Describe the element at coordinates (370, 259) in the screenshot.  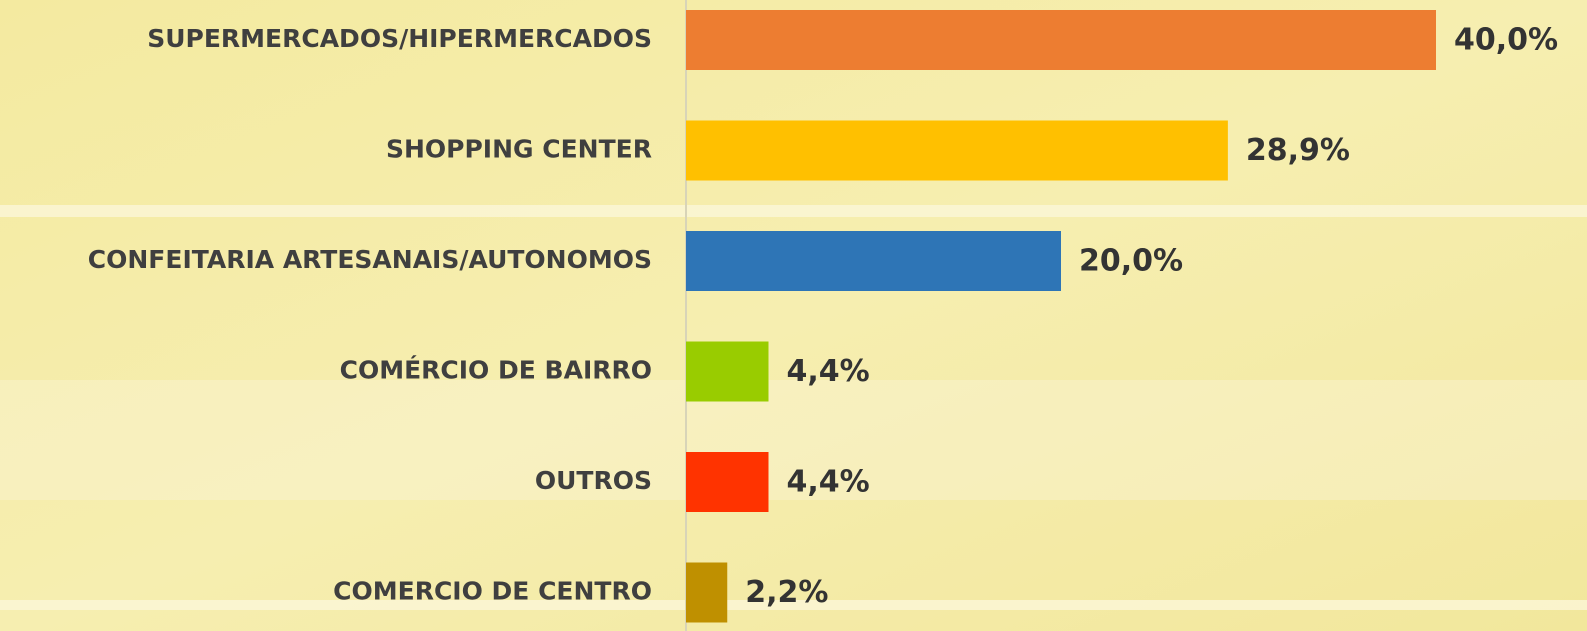
I see `category-label: CONFEITARIA ARTESANAIS/AUTONOMOS` at that location.